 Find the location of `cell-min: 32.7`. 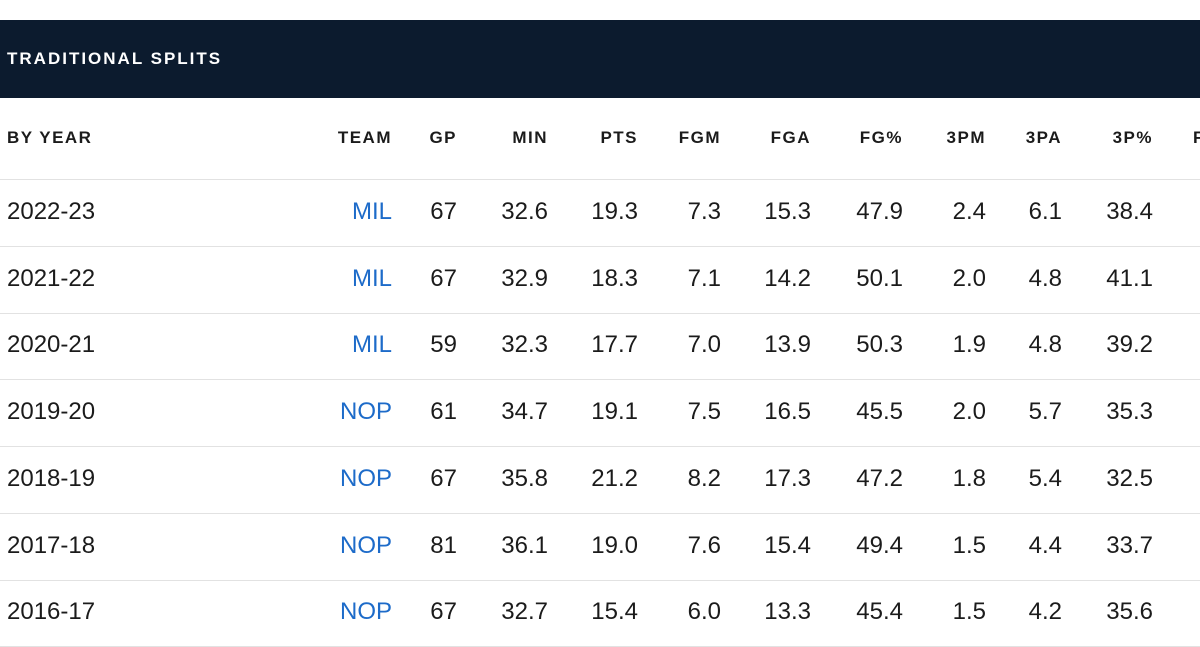

cell-min: 32.7 is located at coordinates (524, 612).